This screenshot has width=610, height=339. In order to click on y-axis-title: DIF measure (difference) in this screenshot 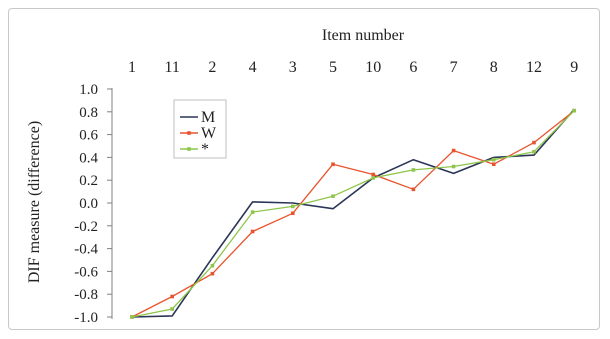, I will do `click(34, 202)`.